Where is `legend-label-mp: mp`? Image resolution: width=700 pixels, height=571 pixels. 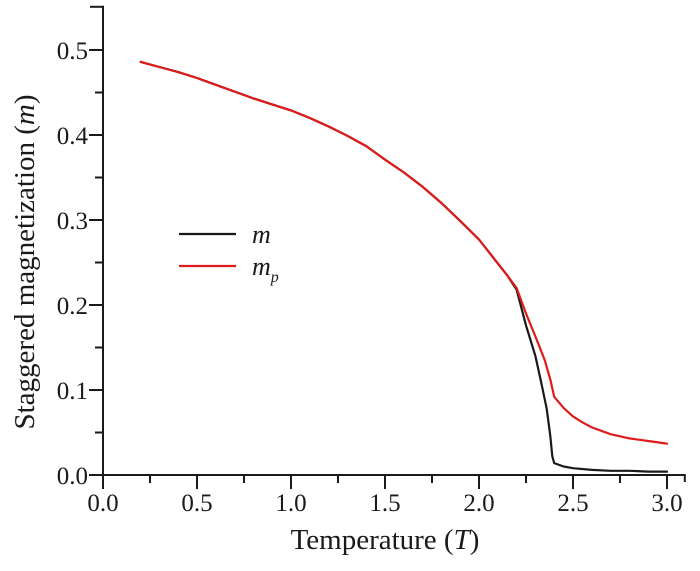 legend-label-mp: mp is located at coordinates (265, 269).